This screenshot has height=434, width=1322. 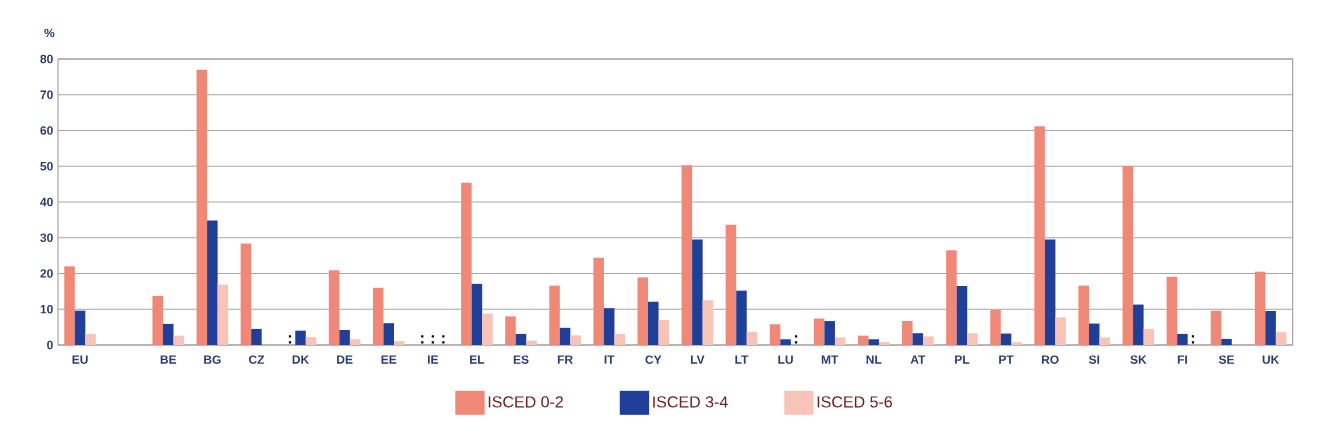 What do you see at coordinates (389, 359) in the screenshot?
I see `x-tick-label: EE` at bounding box center [389, 359].